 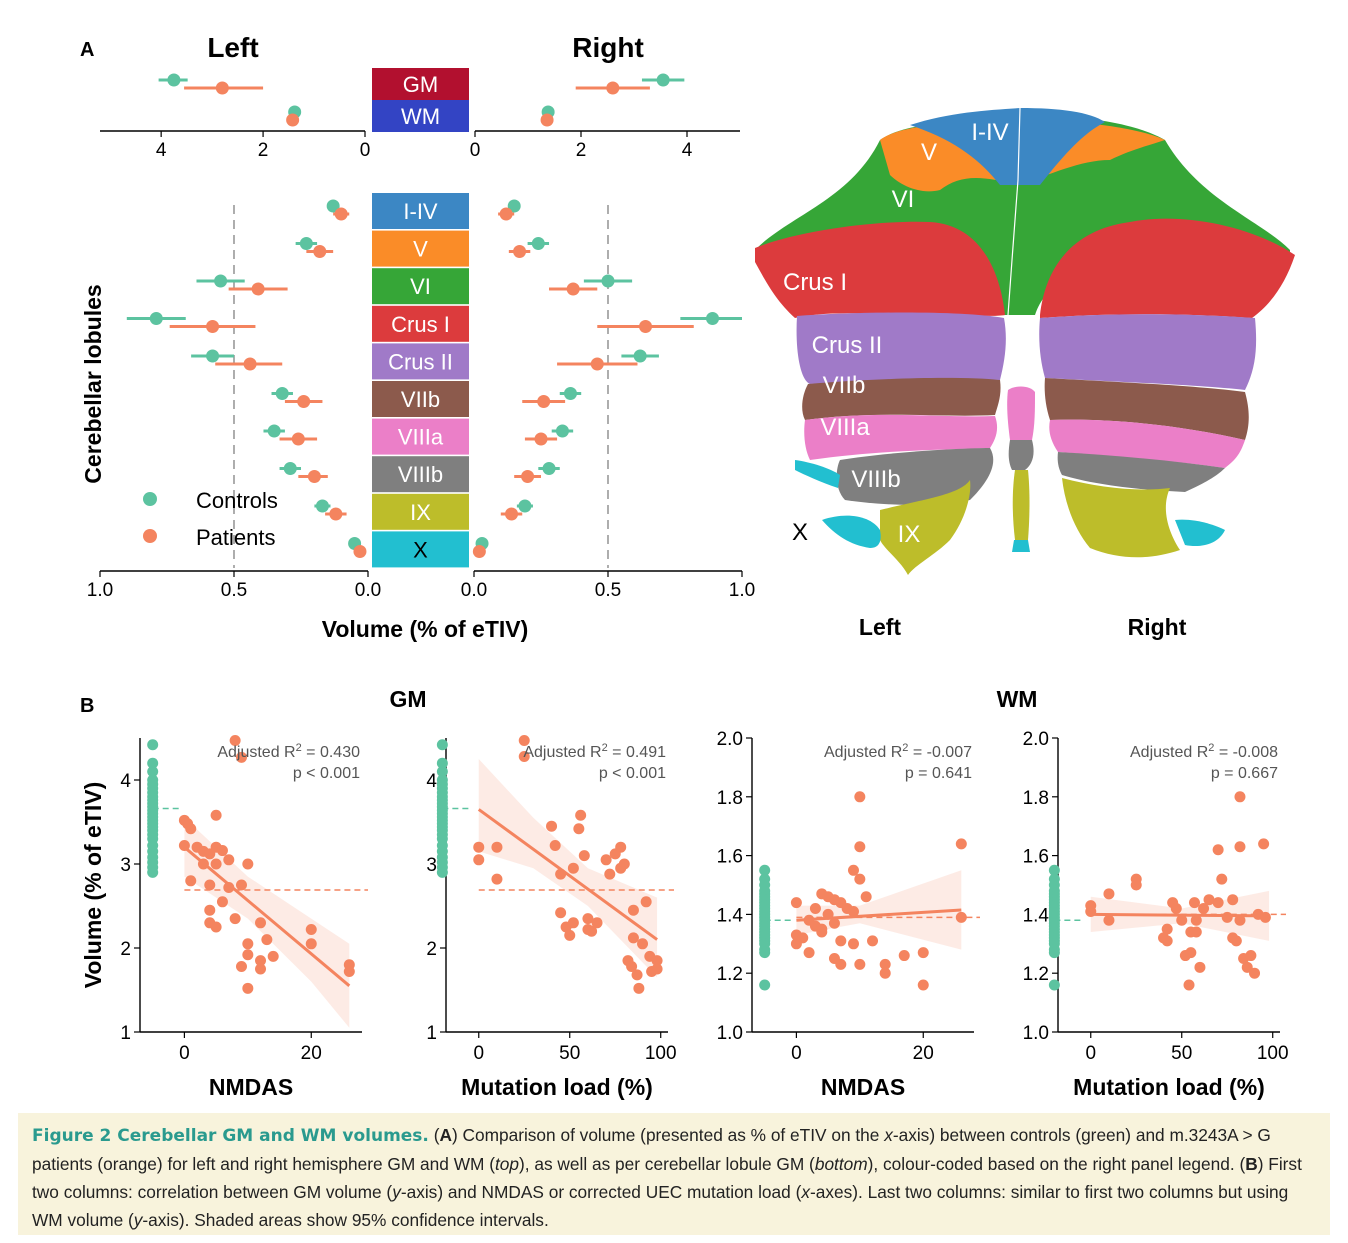 What do you see at coordinates (940, 752) in the screenshot?
I see `annotation-r2-value: = -0.007` at bounding box center [940, 752].